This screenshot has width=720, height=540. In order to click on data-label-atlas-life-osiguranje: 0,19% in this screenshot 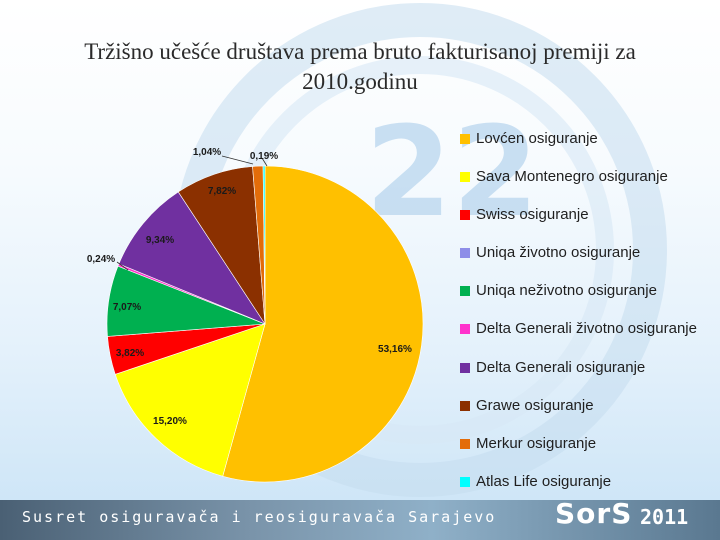, I will do `click(264, 156)`.